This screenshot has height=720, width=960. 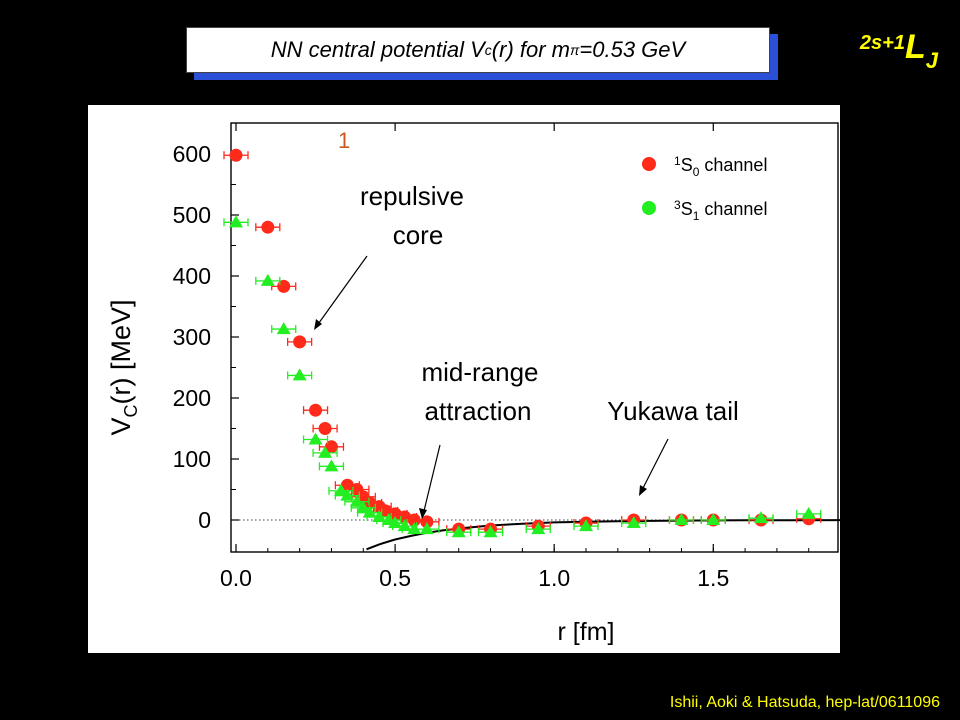 What do you see at coordinates (478, 411) in the screenshot?
I see `annotation-midrange-line2: attraction` at bounding box center [478, 411].